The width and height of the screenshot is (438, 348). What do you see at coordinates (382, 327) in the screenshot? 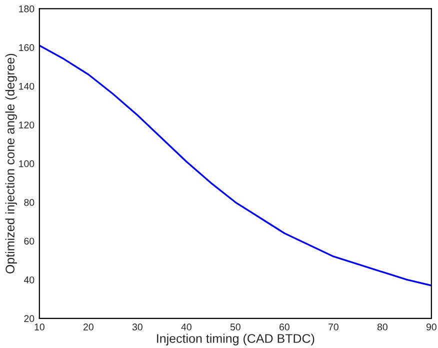
I see `x-tick-label: 80` at bounding box center [382, 327].